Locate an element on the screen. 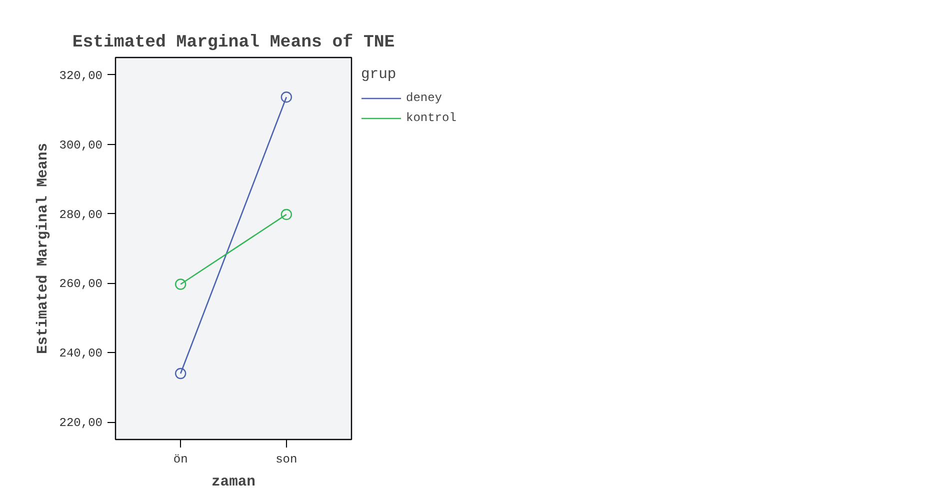 The width and height of the screenshot is (926, 493). y-axis-title: Estimated Marginal Means is located at coordinates (43, 248).